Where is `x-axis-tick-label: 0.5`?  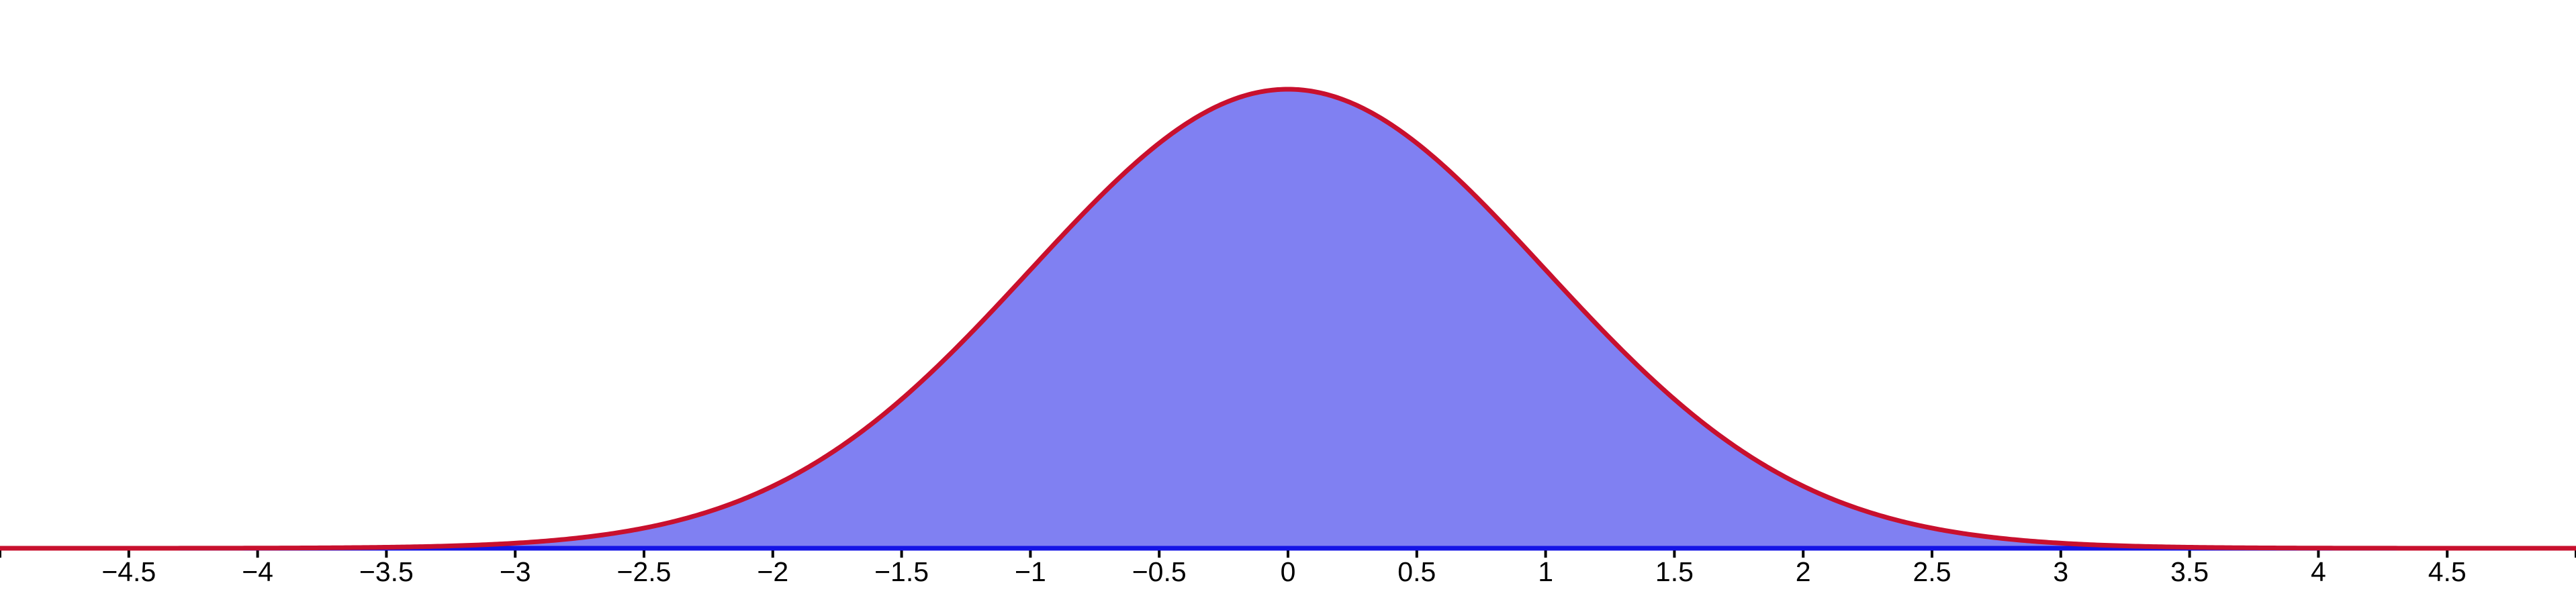 x-axis-tick-label: 0.5 is located at coordinates (1416, 571).